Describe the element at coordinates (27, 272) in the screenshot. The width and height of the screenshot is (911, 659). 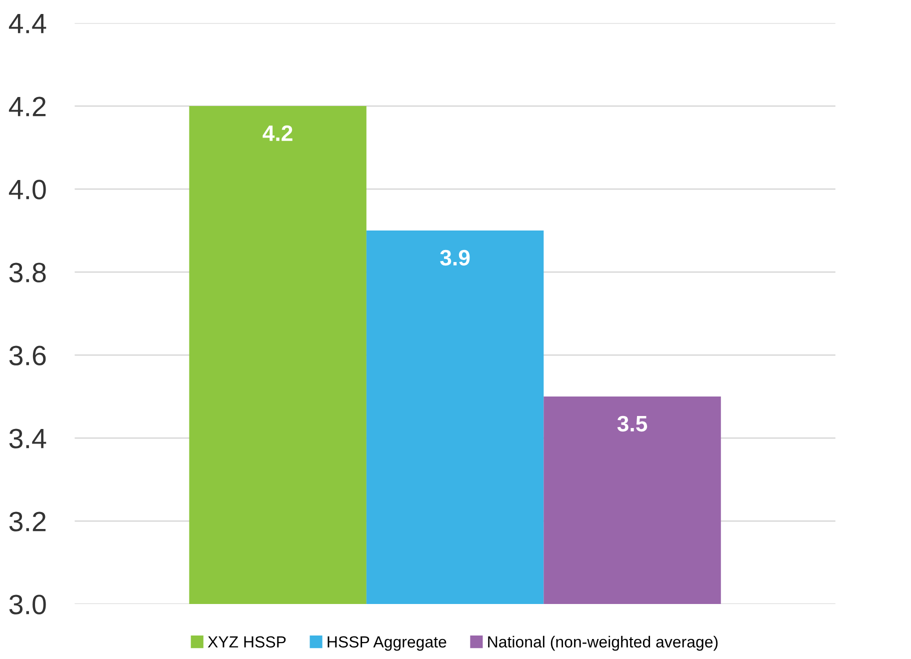
I see `y-tick-label: 3.8` at that location.